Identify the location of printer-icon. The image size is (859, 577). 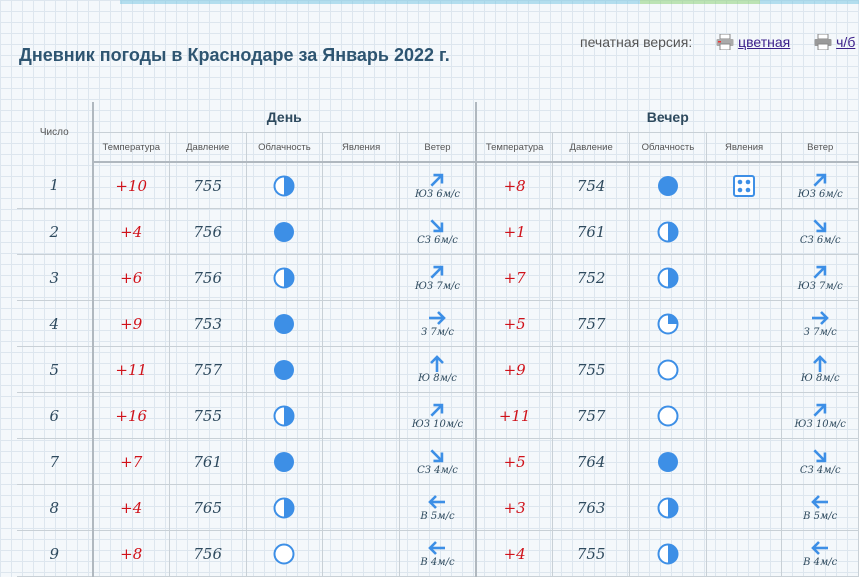
(725, 42).